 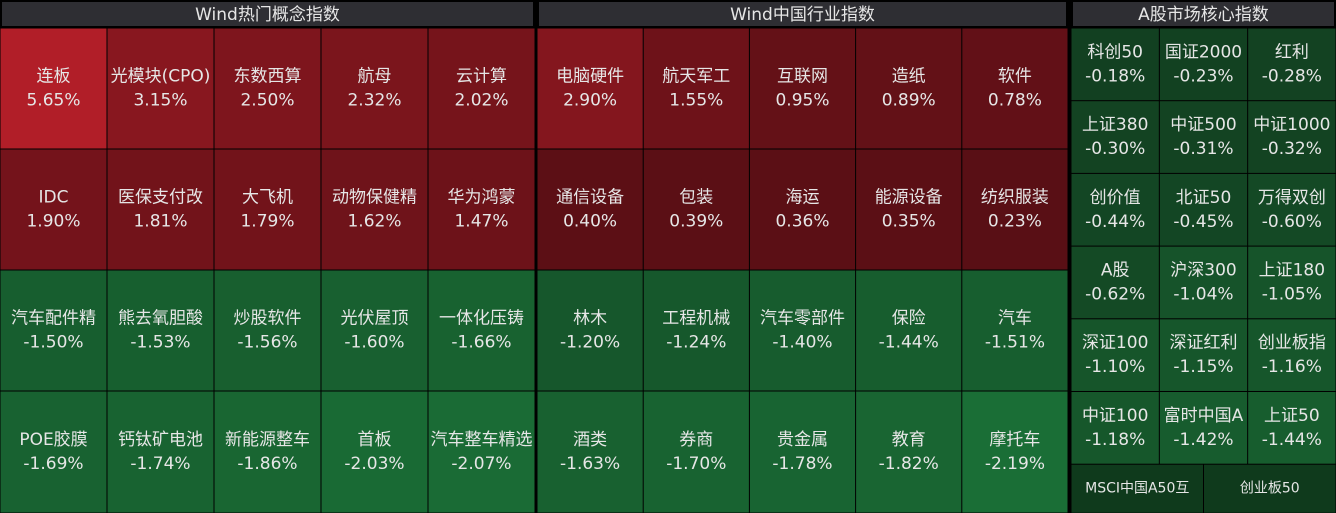 I want to click on tile-name: 万得双创, so click(x=1292, y=198).